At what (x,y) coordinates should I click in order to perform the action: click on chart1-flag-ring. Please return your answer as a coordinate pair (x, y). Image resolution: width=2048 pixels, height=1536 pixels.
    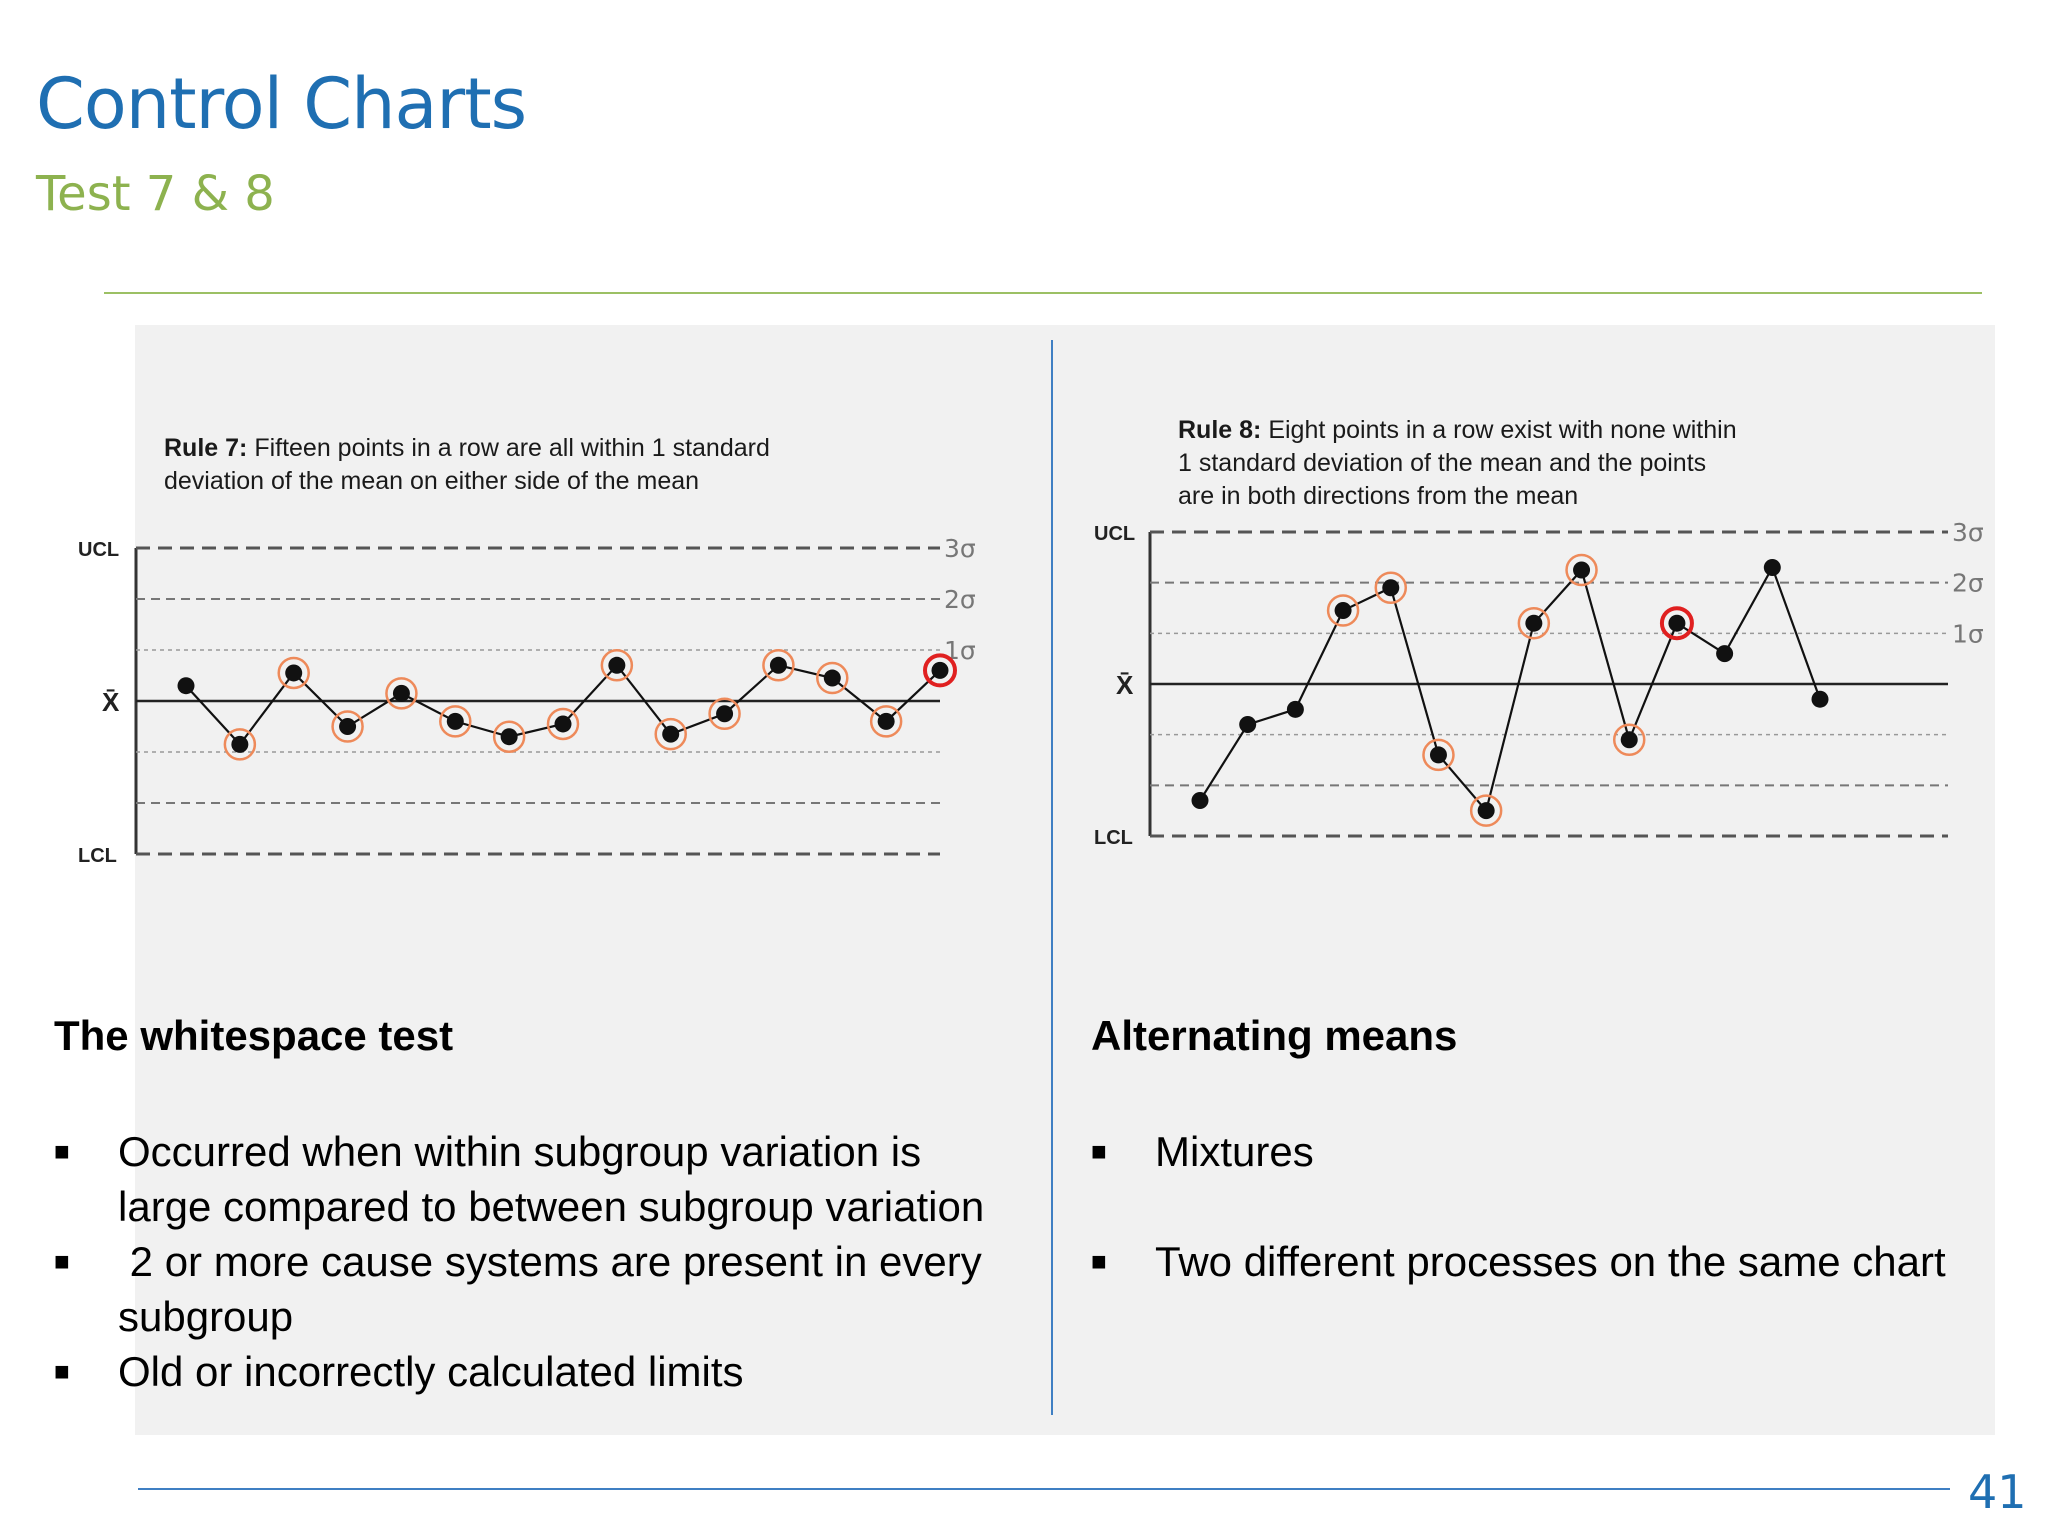
    Looking at the image, I should click on (940, 670).